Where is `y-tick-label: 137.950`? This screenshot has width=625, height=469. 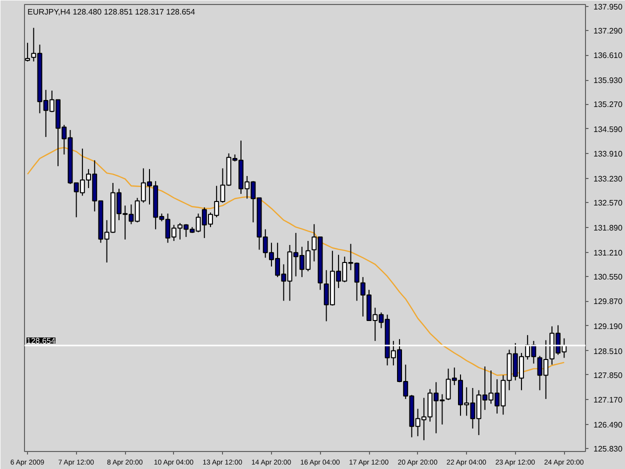 y-tick-label: 137.950 is located at coordinates (608, 7).